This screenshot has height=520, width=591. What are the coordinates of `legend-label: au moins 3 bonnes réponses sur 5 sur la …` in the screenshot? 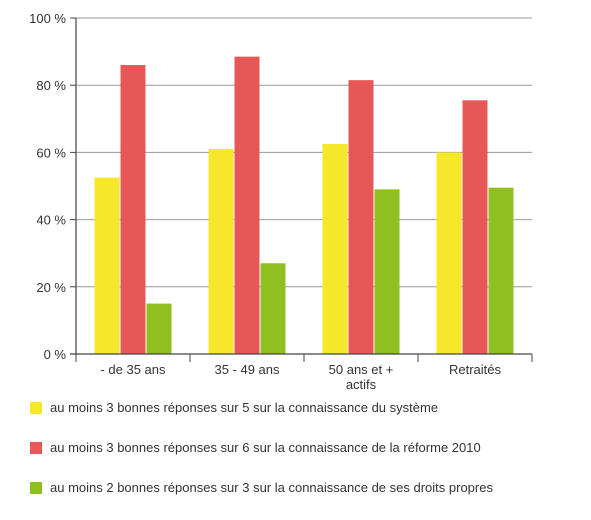 It's located at (244, 407).